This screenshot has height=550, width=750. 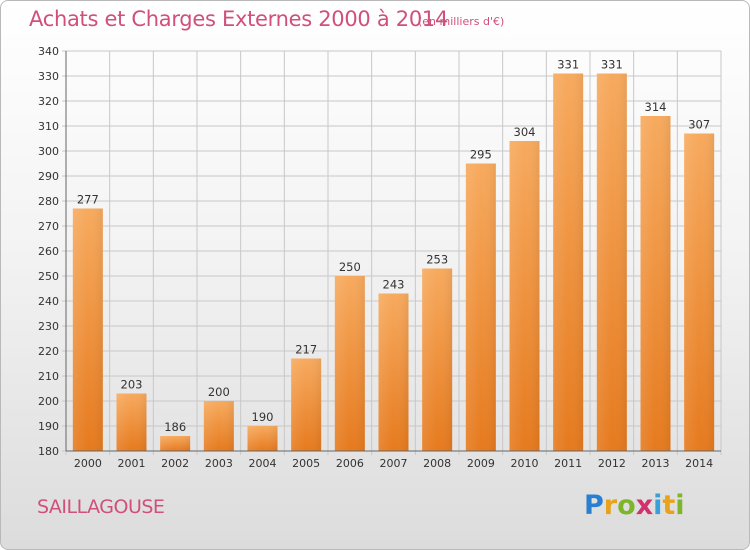 What do you see at coordinates (669, 505) in the screenshot?
I see `logo-letter: t` at bounding box center [669, 505].